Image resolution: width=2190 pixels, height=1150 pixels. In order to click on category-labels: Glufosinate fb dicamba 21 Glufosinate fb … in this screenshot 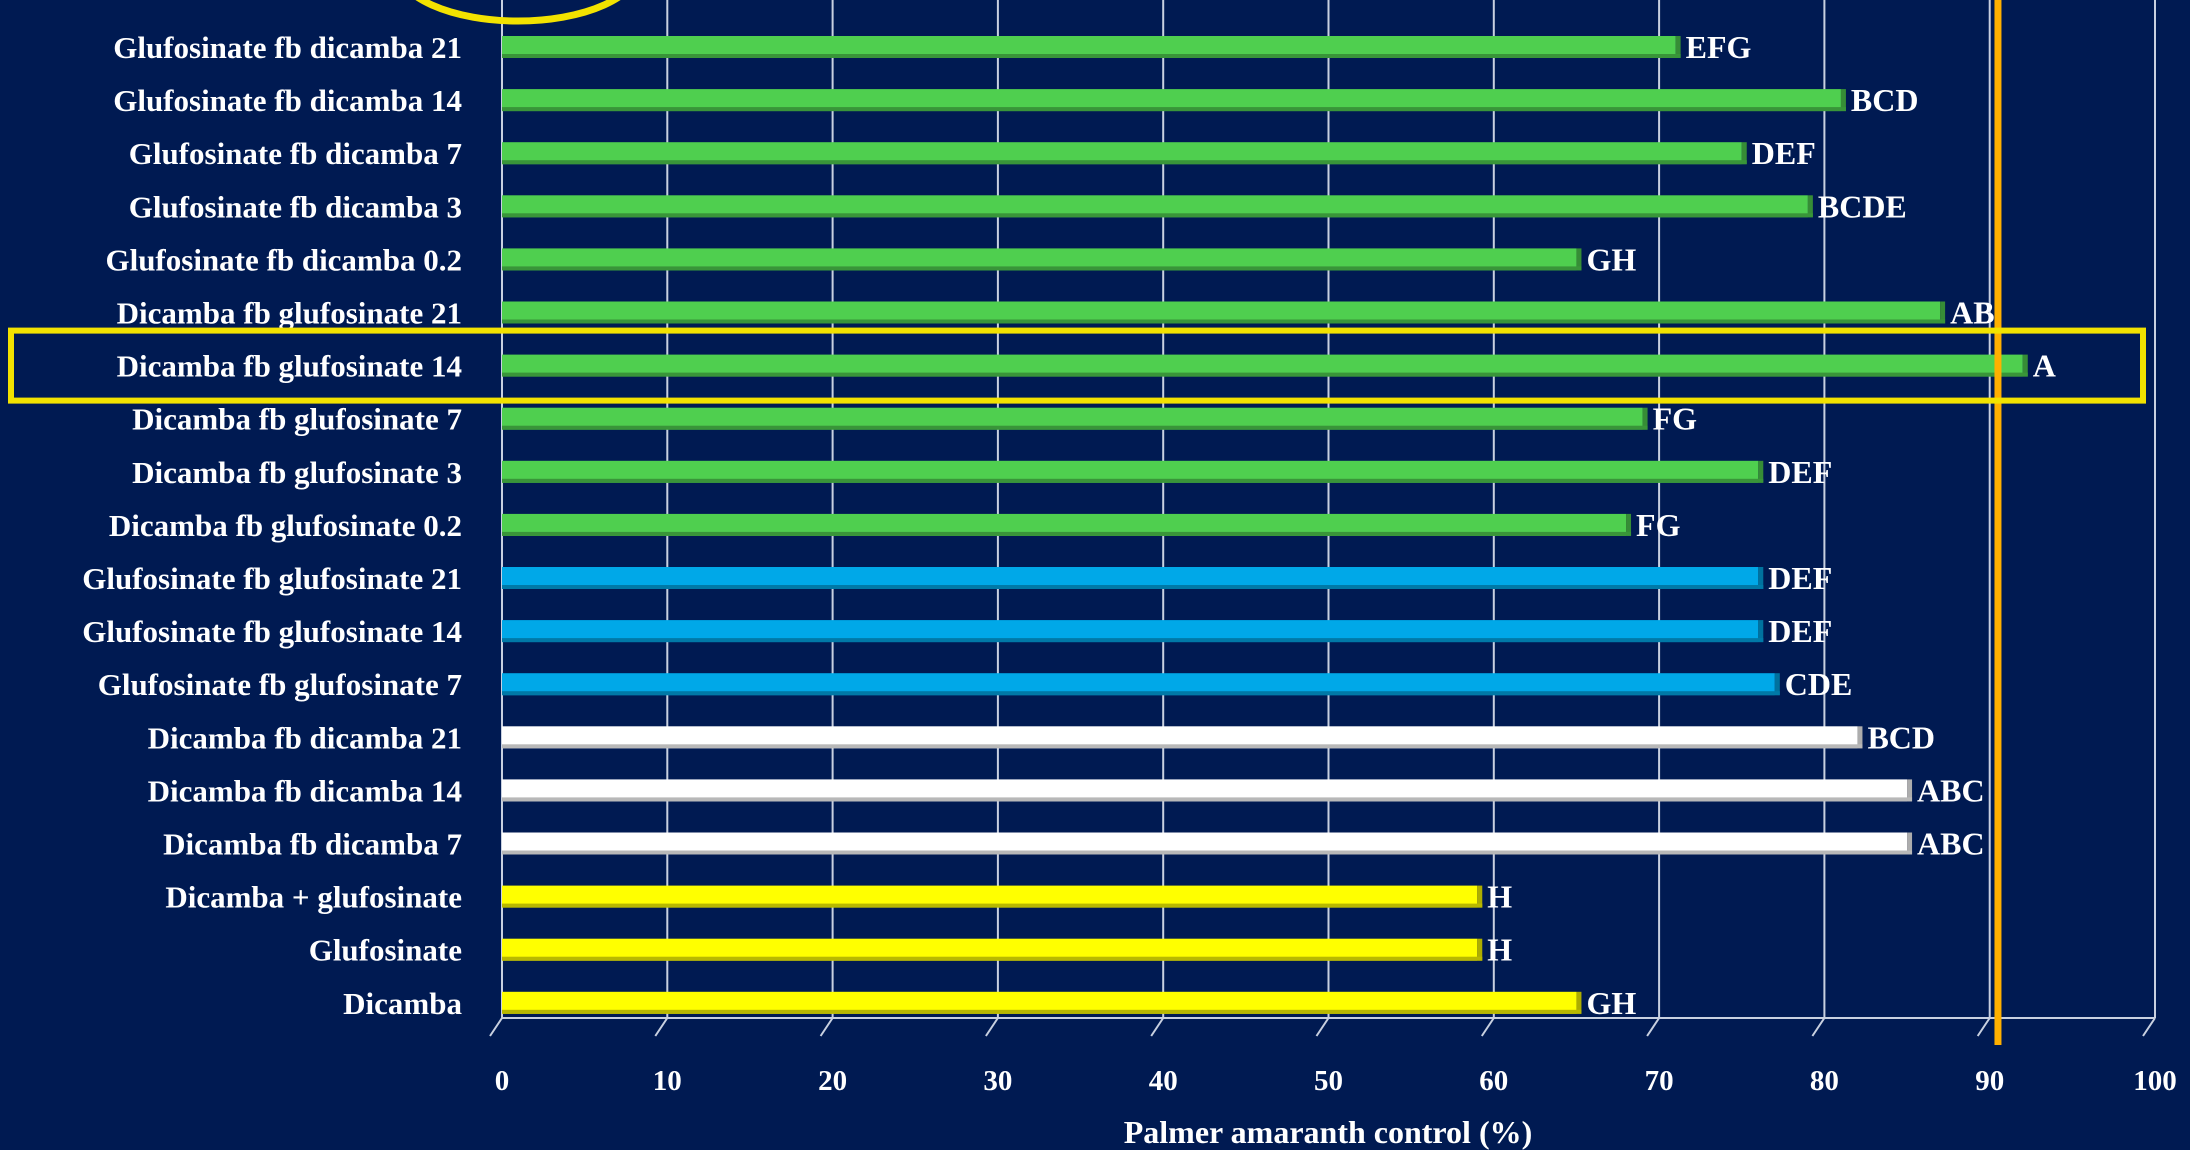, I will do `click(272, 525)`.